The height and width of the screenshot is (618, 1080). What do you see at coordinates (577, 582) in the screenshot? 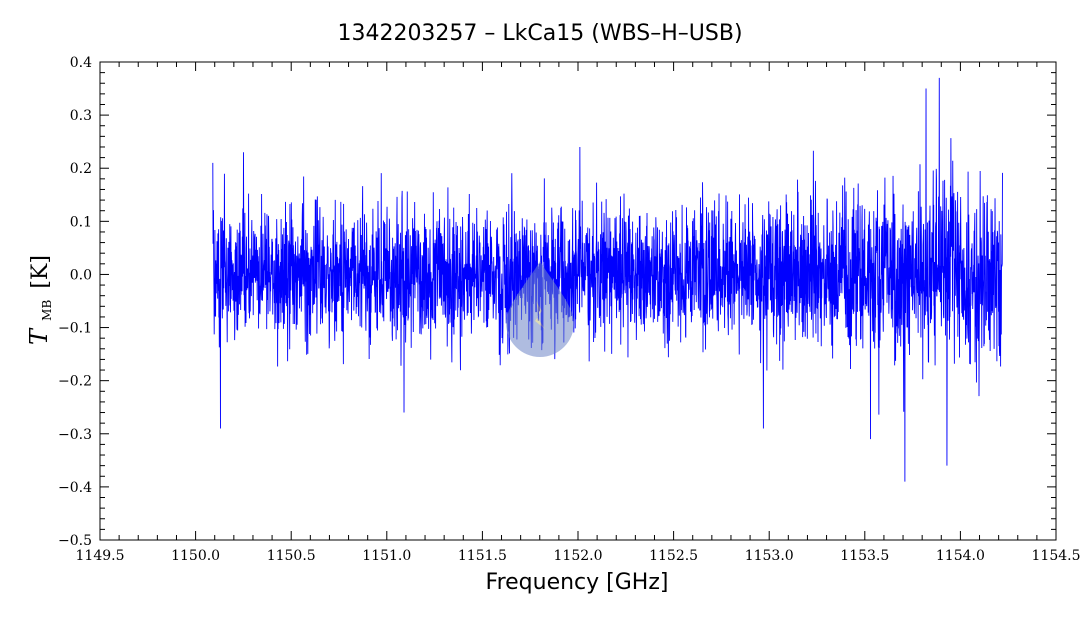
I see `x-axis-label: Frequency [GHz]` at bounding box center [577, 582].